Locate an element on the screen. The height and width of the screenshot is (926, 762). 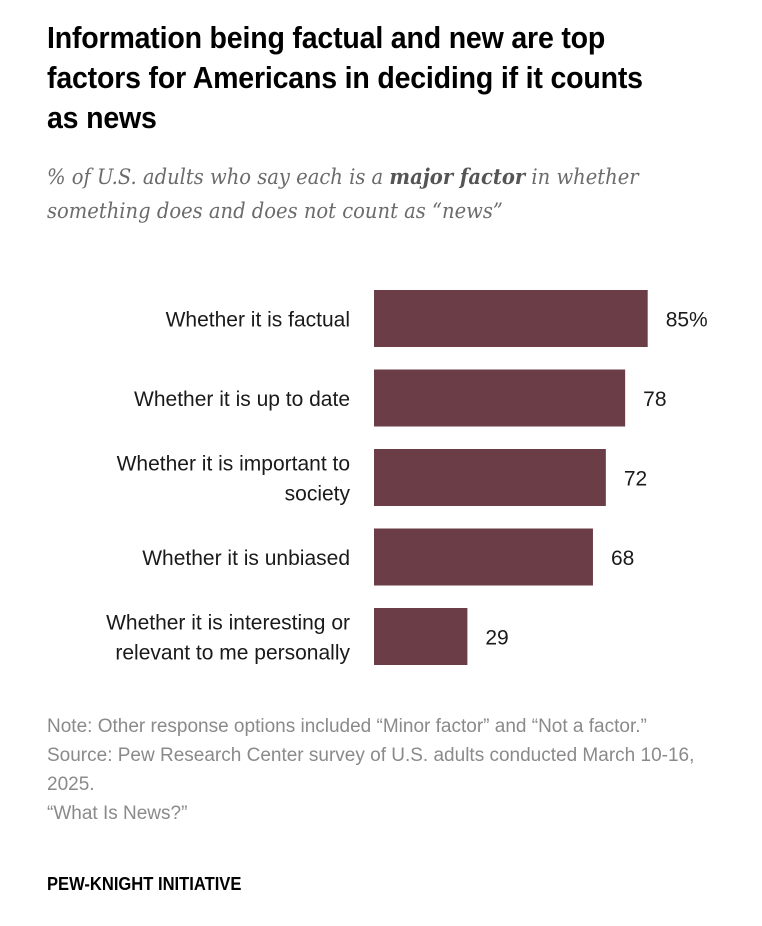
brand-label: PEW-KNIGHT INITIATIVE is located at coordinates (144, 884).